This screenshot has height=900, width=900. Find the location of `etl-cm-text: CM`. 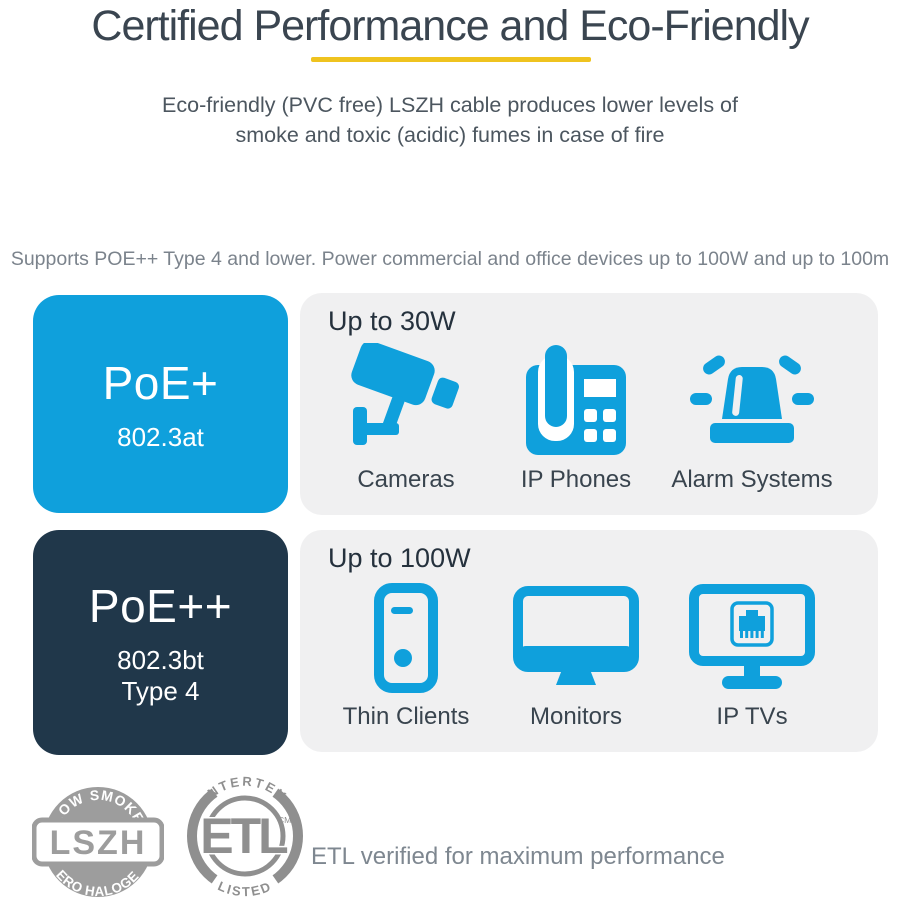

etl-cm-text: CM is located at coordinates (284, 820).